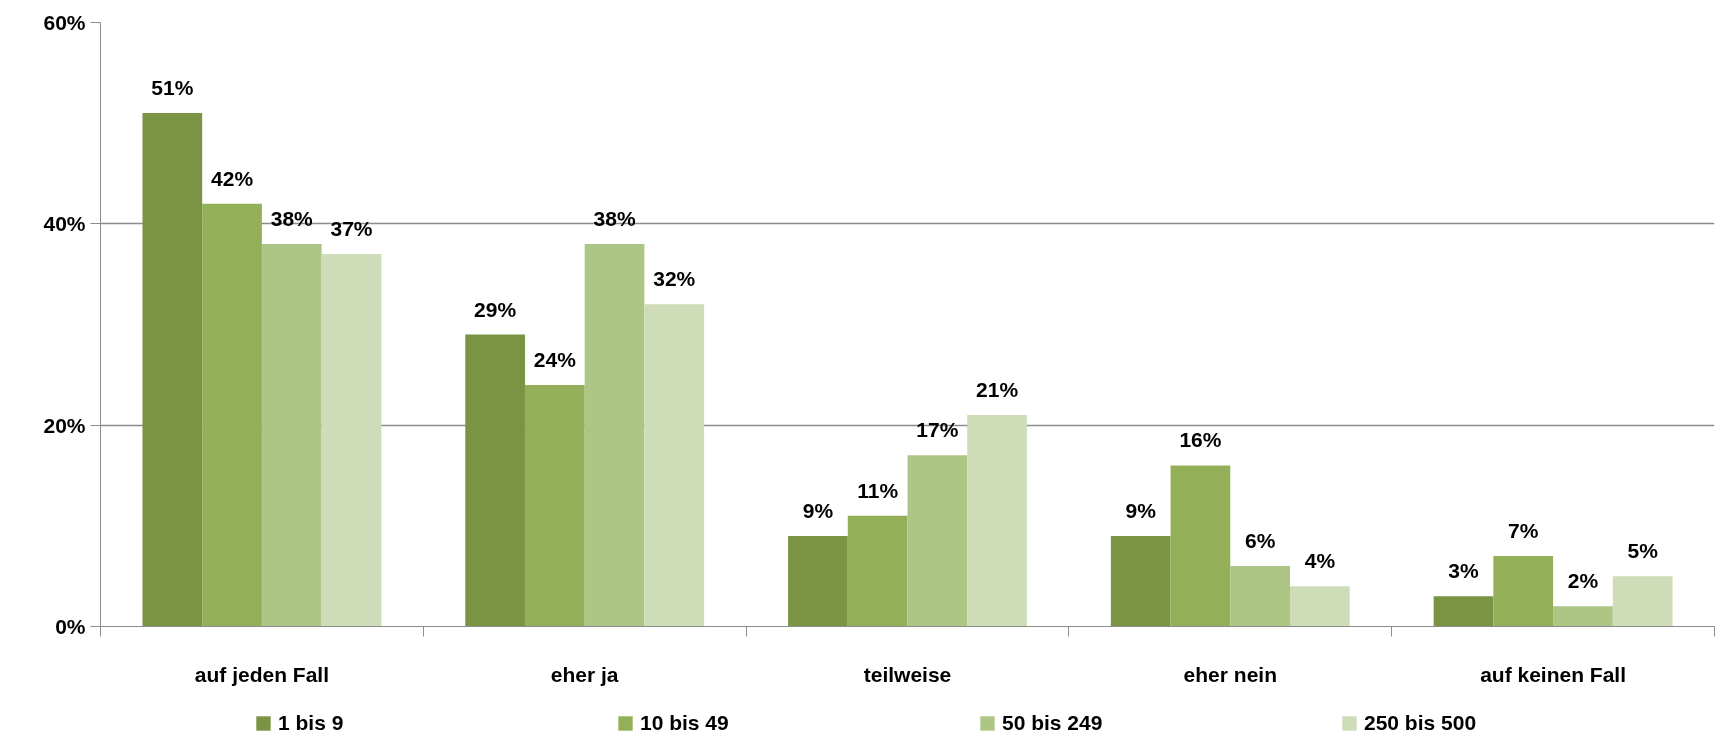 The image size is (1725, 742). Describe the element at coordinates (685, 723) in the screenshot. I see `legend-label: 10 bis 49` at that location.